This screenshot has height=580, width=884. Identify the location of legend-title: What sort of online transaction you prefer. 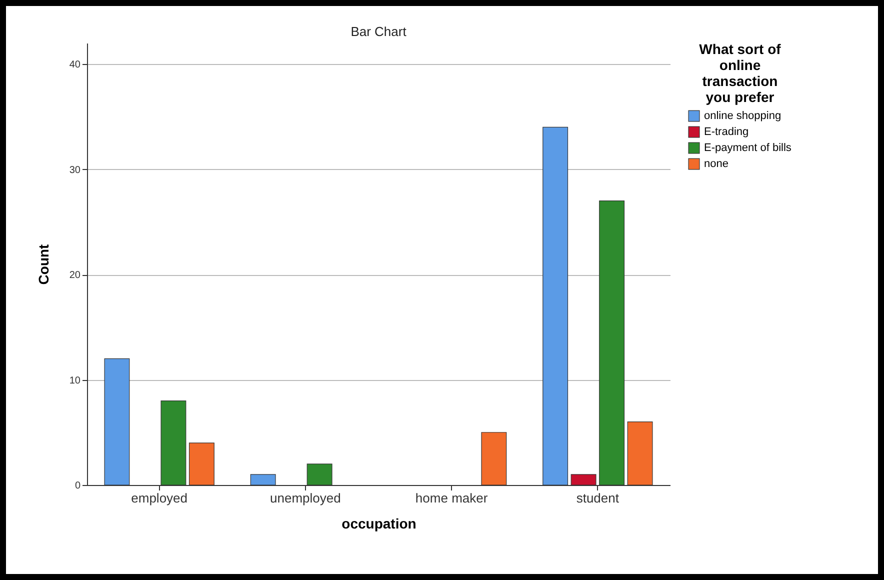
(740, 73).